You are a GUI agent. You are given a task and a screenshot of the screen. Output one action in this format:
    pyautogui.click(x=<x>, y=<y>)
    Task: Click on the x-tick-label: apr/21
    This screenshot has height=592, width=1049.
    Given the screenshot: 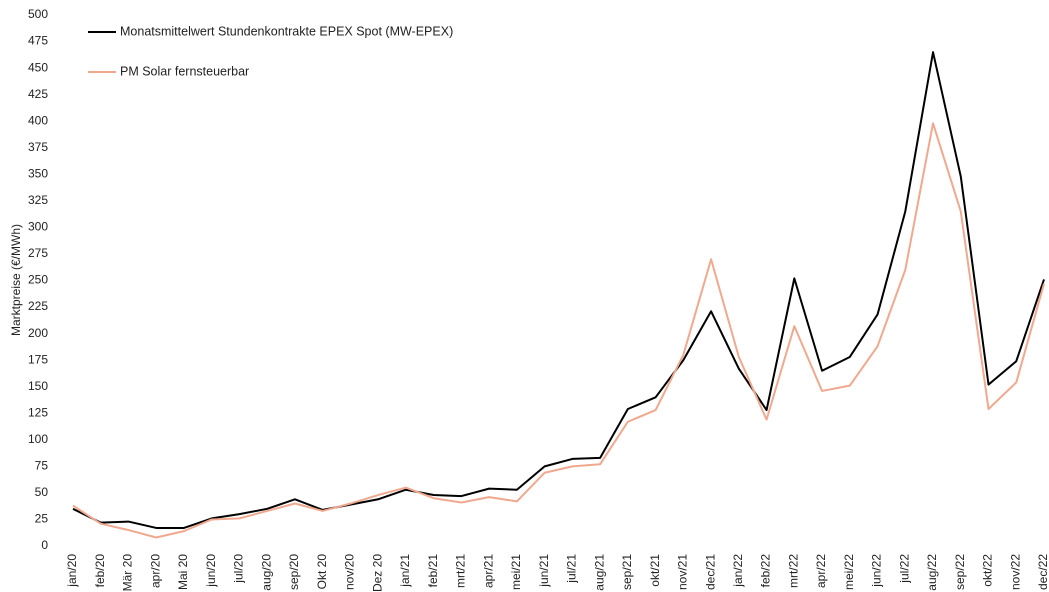 What is the action you would take?
    pyautogui.click(x=488, y=571)
    